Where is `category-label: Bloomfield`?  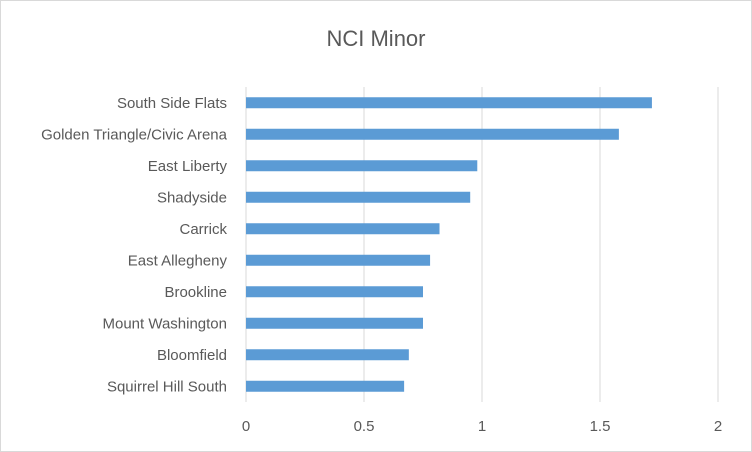
category-label: Bloomfield is located at coordinates (192, 355).